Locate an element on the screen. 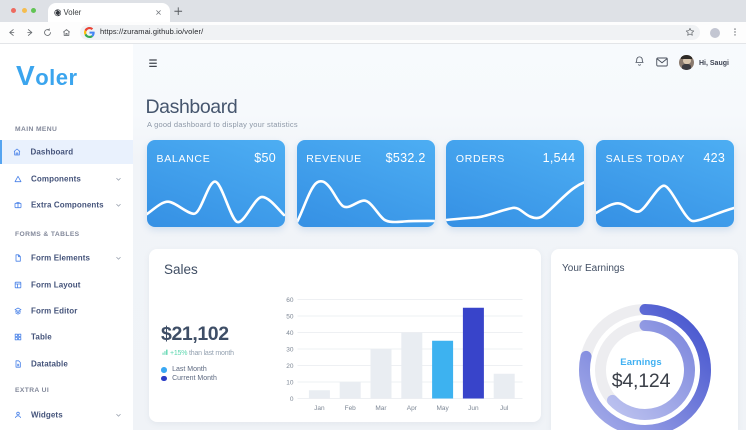  svg-text: Mar is located at coordinates (381, 408).